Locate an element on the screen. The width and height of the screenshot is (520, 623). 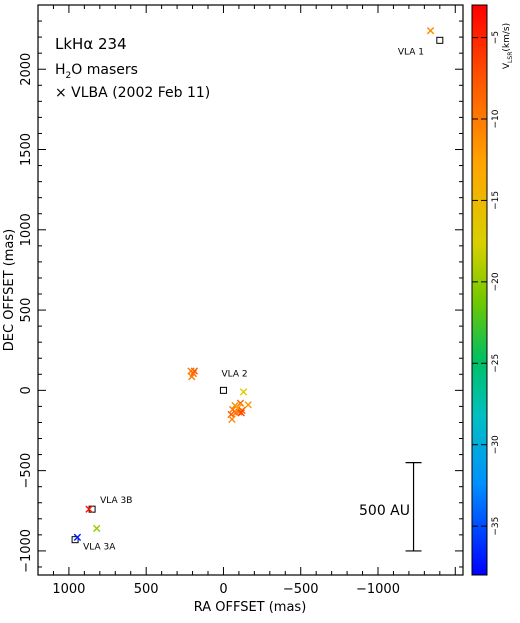
x-tick-label: −500 is located at coordinates (301, 589).